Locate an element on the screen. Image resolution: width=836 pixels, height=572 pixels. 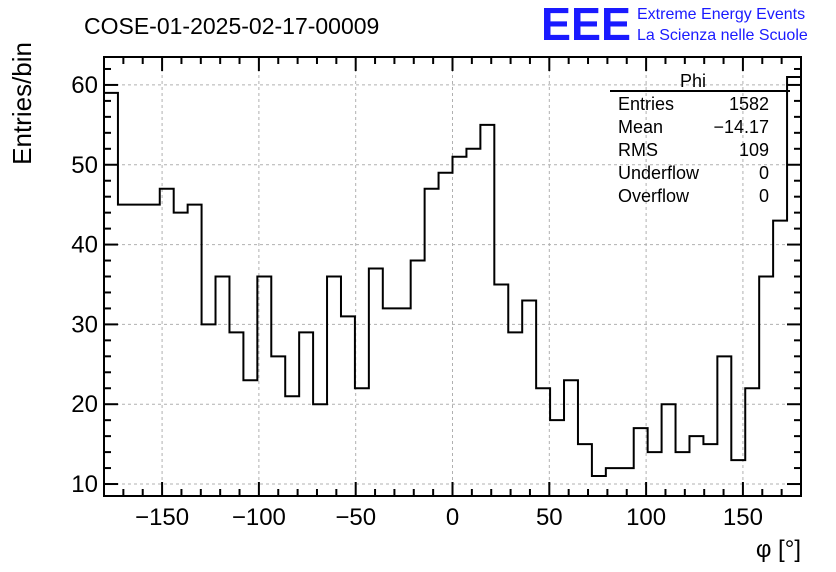
y-tick-label: 10 is located at coordinates (84, 484).